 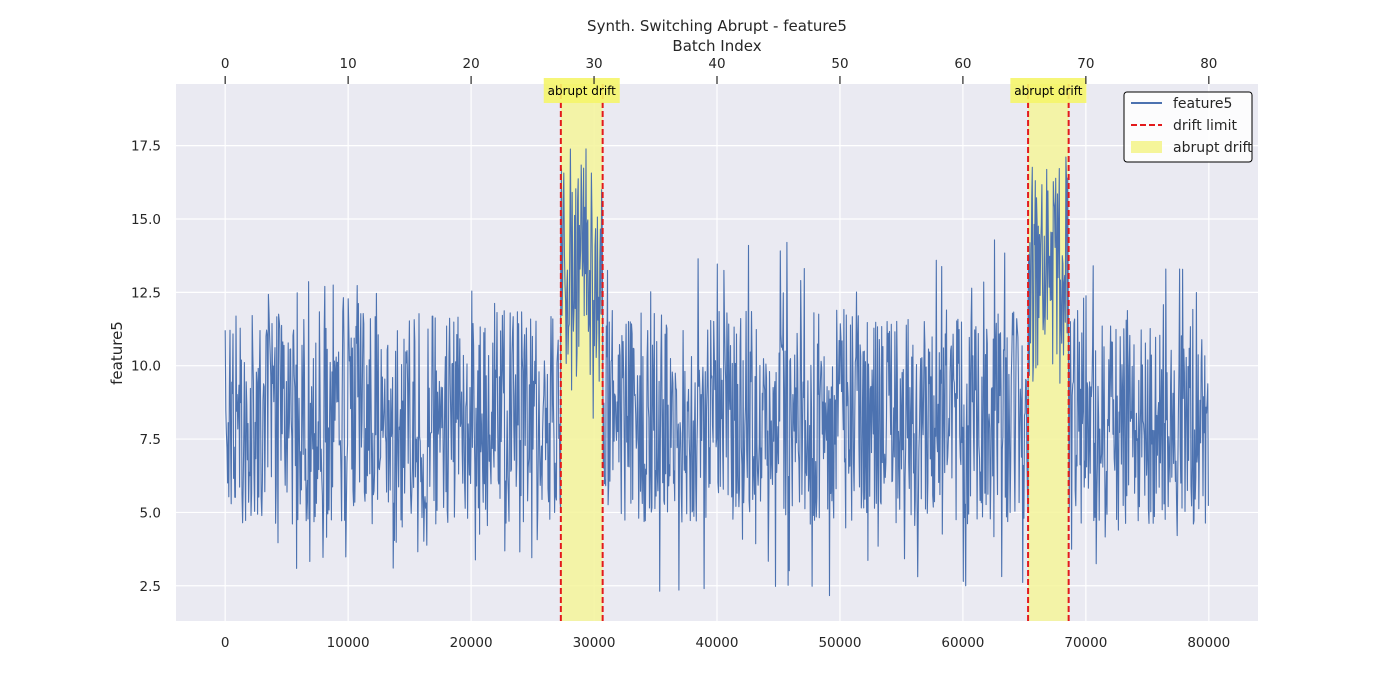 I want to click on y-tick-label: 5.0, so click(x=150, y=513).